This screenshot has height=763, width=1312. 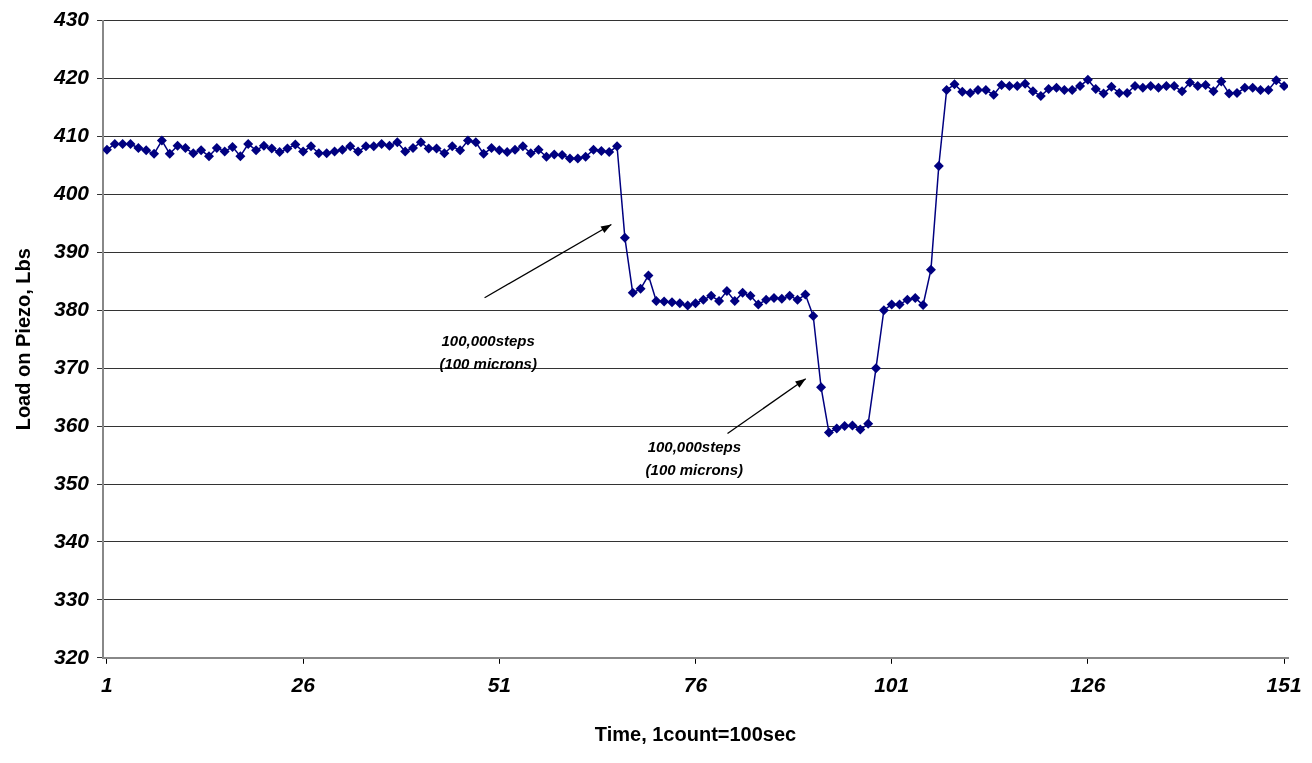 I want to click on y-tick-label: 340, so click(x=71, y=540).